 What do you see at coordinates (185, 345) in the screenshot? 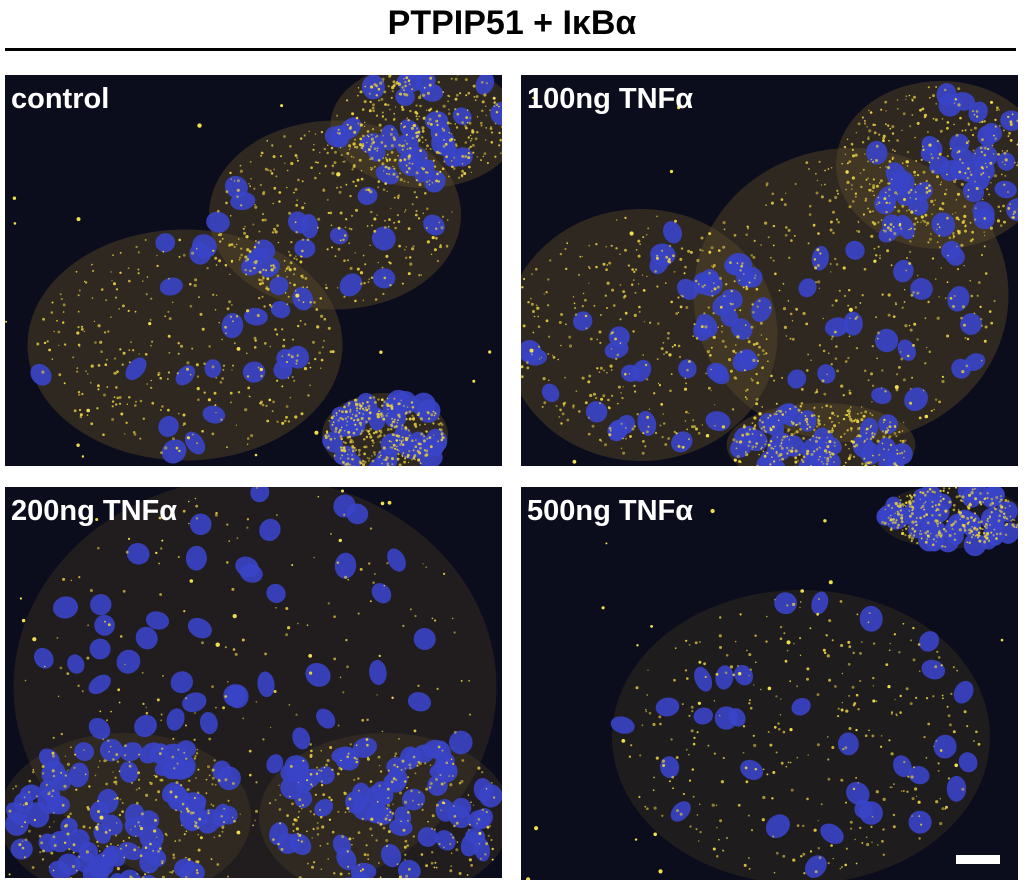
I see `cytoplasm` at bounding box center [185, 345].